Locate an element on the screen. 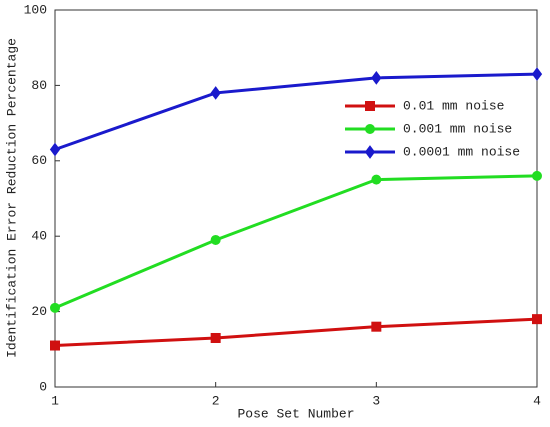  x-axis-label: Pose Set Number is located at coordinates (295, 413).